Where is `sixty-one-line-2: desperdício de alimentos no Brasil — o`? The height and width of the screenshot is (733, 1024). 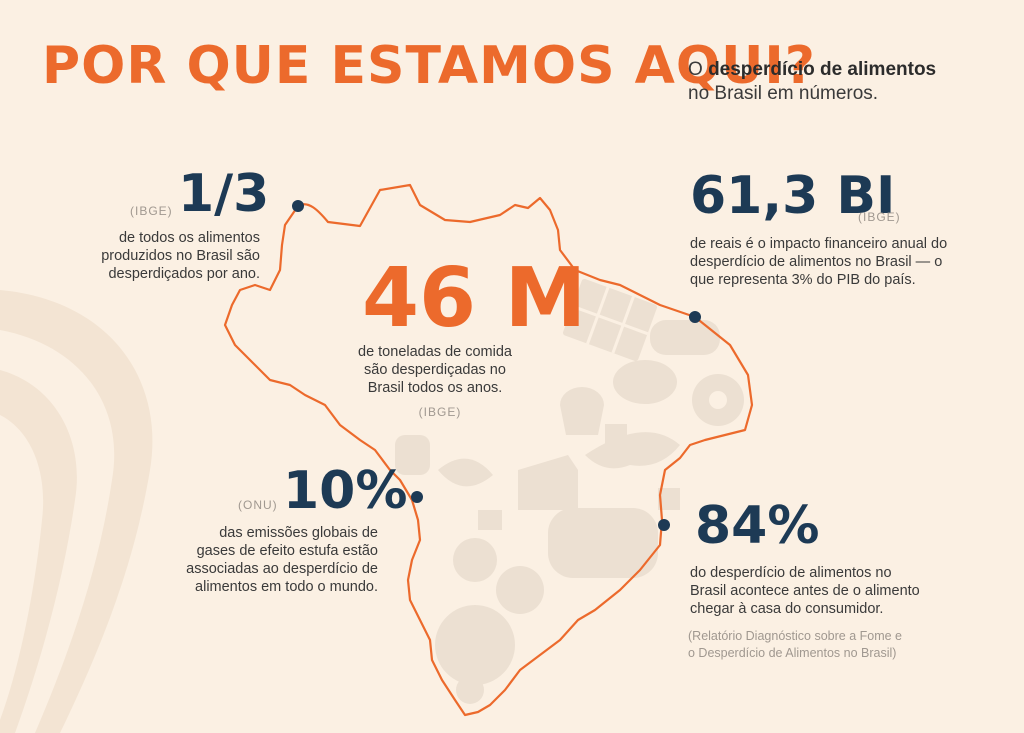 sixty-one-line-2: desperdício de alimentos no Brasil — o is located at coordinates (816, 262).